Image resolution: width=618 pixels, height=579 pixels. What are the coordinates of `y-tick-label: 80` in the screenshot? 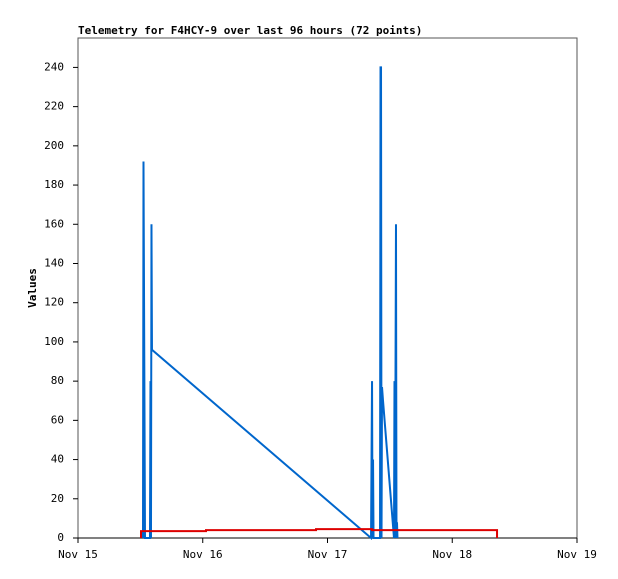 It's located at (57, 380).